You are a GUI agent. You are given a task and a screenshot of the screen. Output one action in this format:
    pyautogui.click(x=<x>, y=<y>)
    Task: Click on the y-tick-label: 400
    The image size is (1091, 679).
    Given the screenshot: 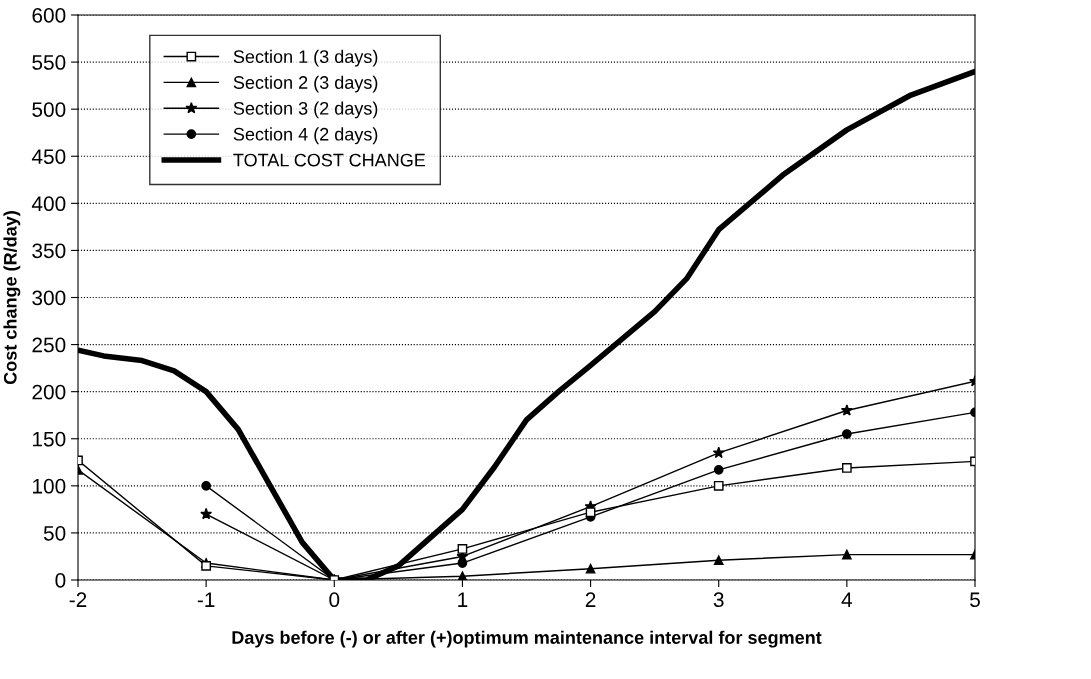 What is the action you would take?
    pyautogui.click(x=48, y=204)
    